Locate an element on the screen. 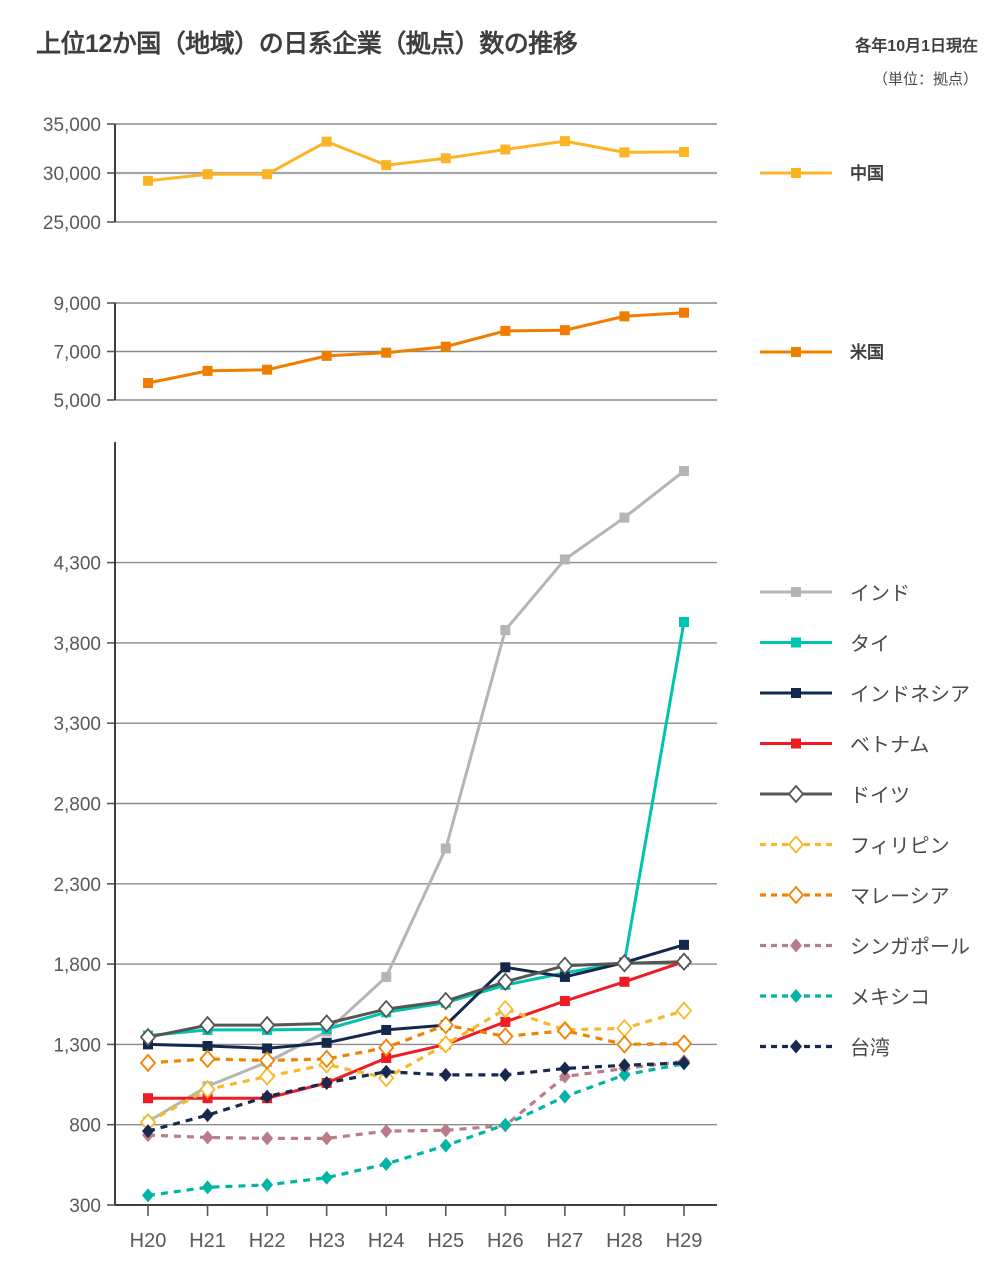 The width and height of the screenshot is (1000, 1281). legend-label-シンガポール: シンガポール is located at coordinates (910, 947).